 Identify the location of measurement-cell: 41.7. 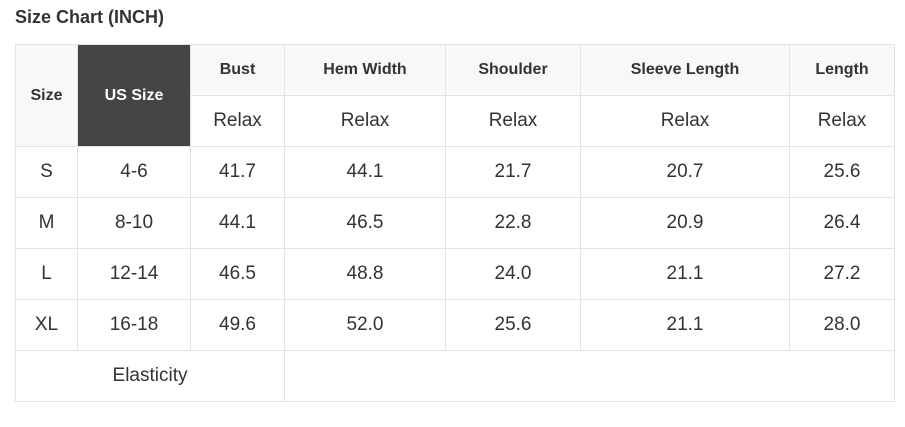
(237, 172).